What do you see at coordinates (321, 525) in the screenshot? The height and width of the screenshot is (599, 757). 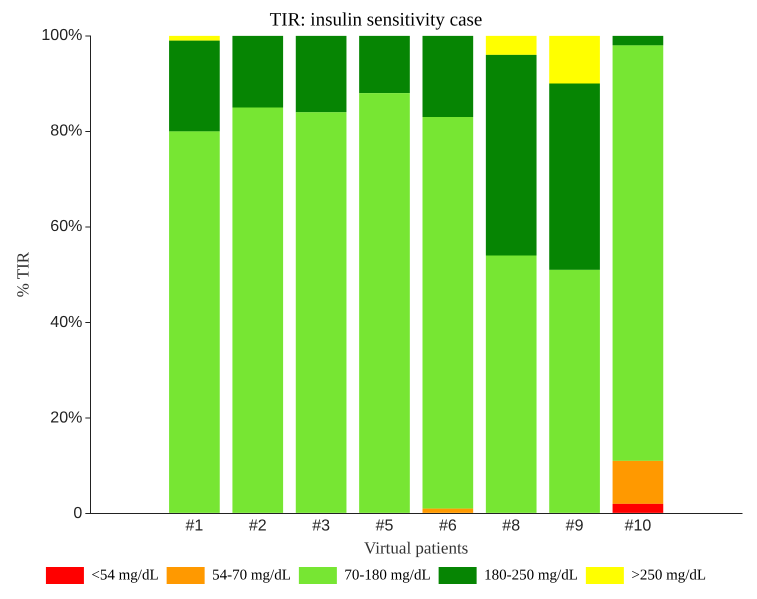 I see `x-tick-label: #3` at bounding box center [321, 525].